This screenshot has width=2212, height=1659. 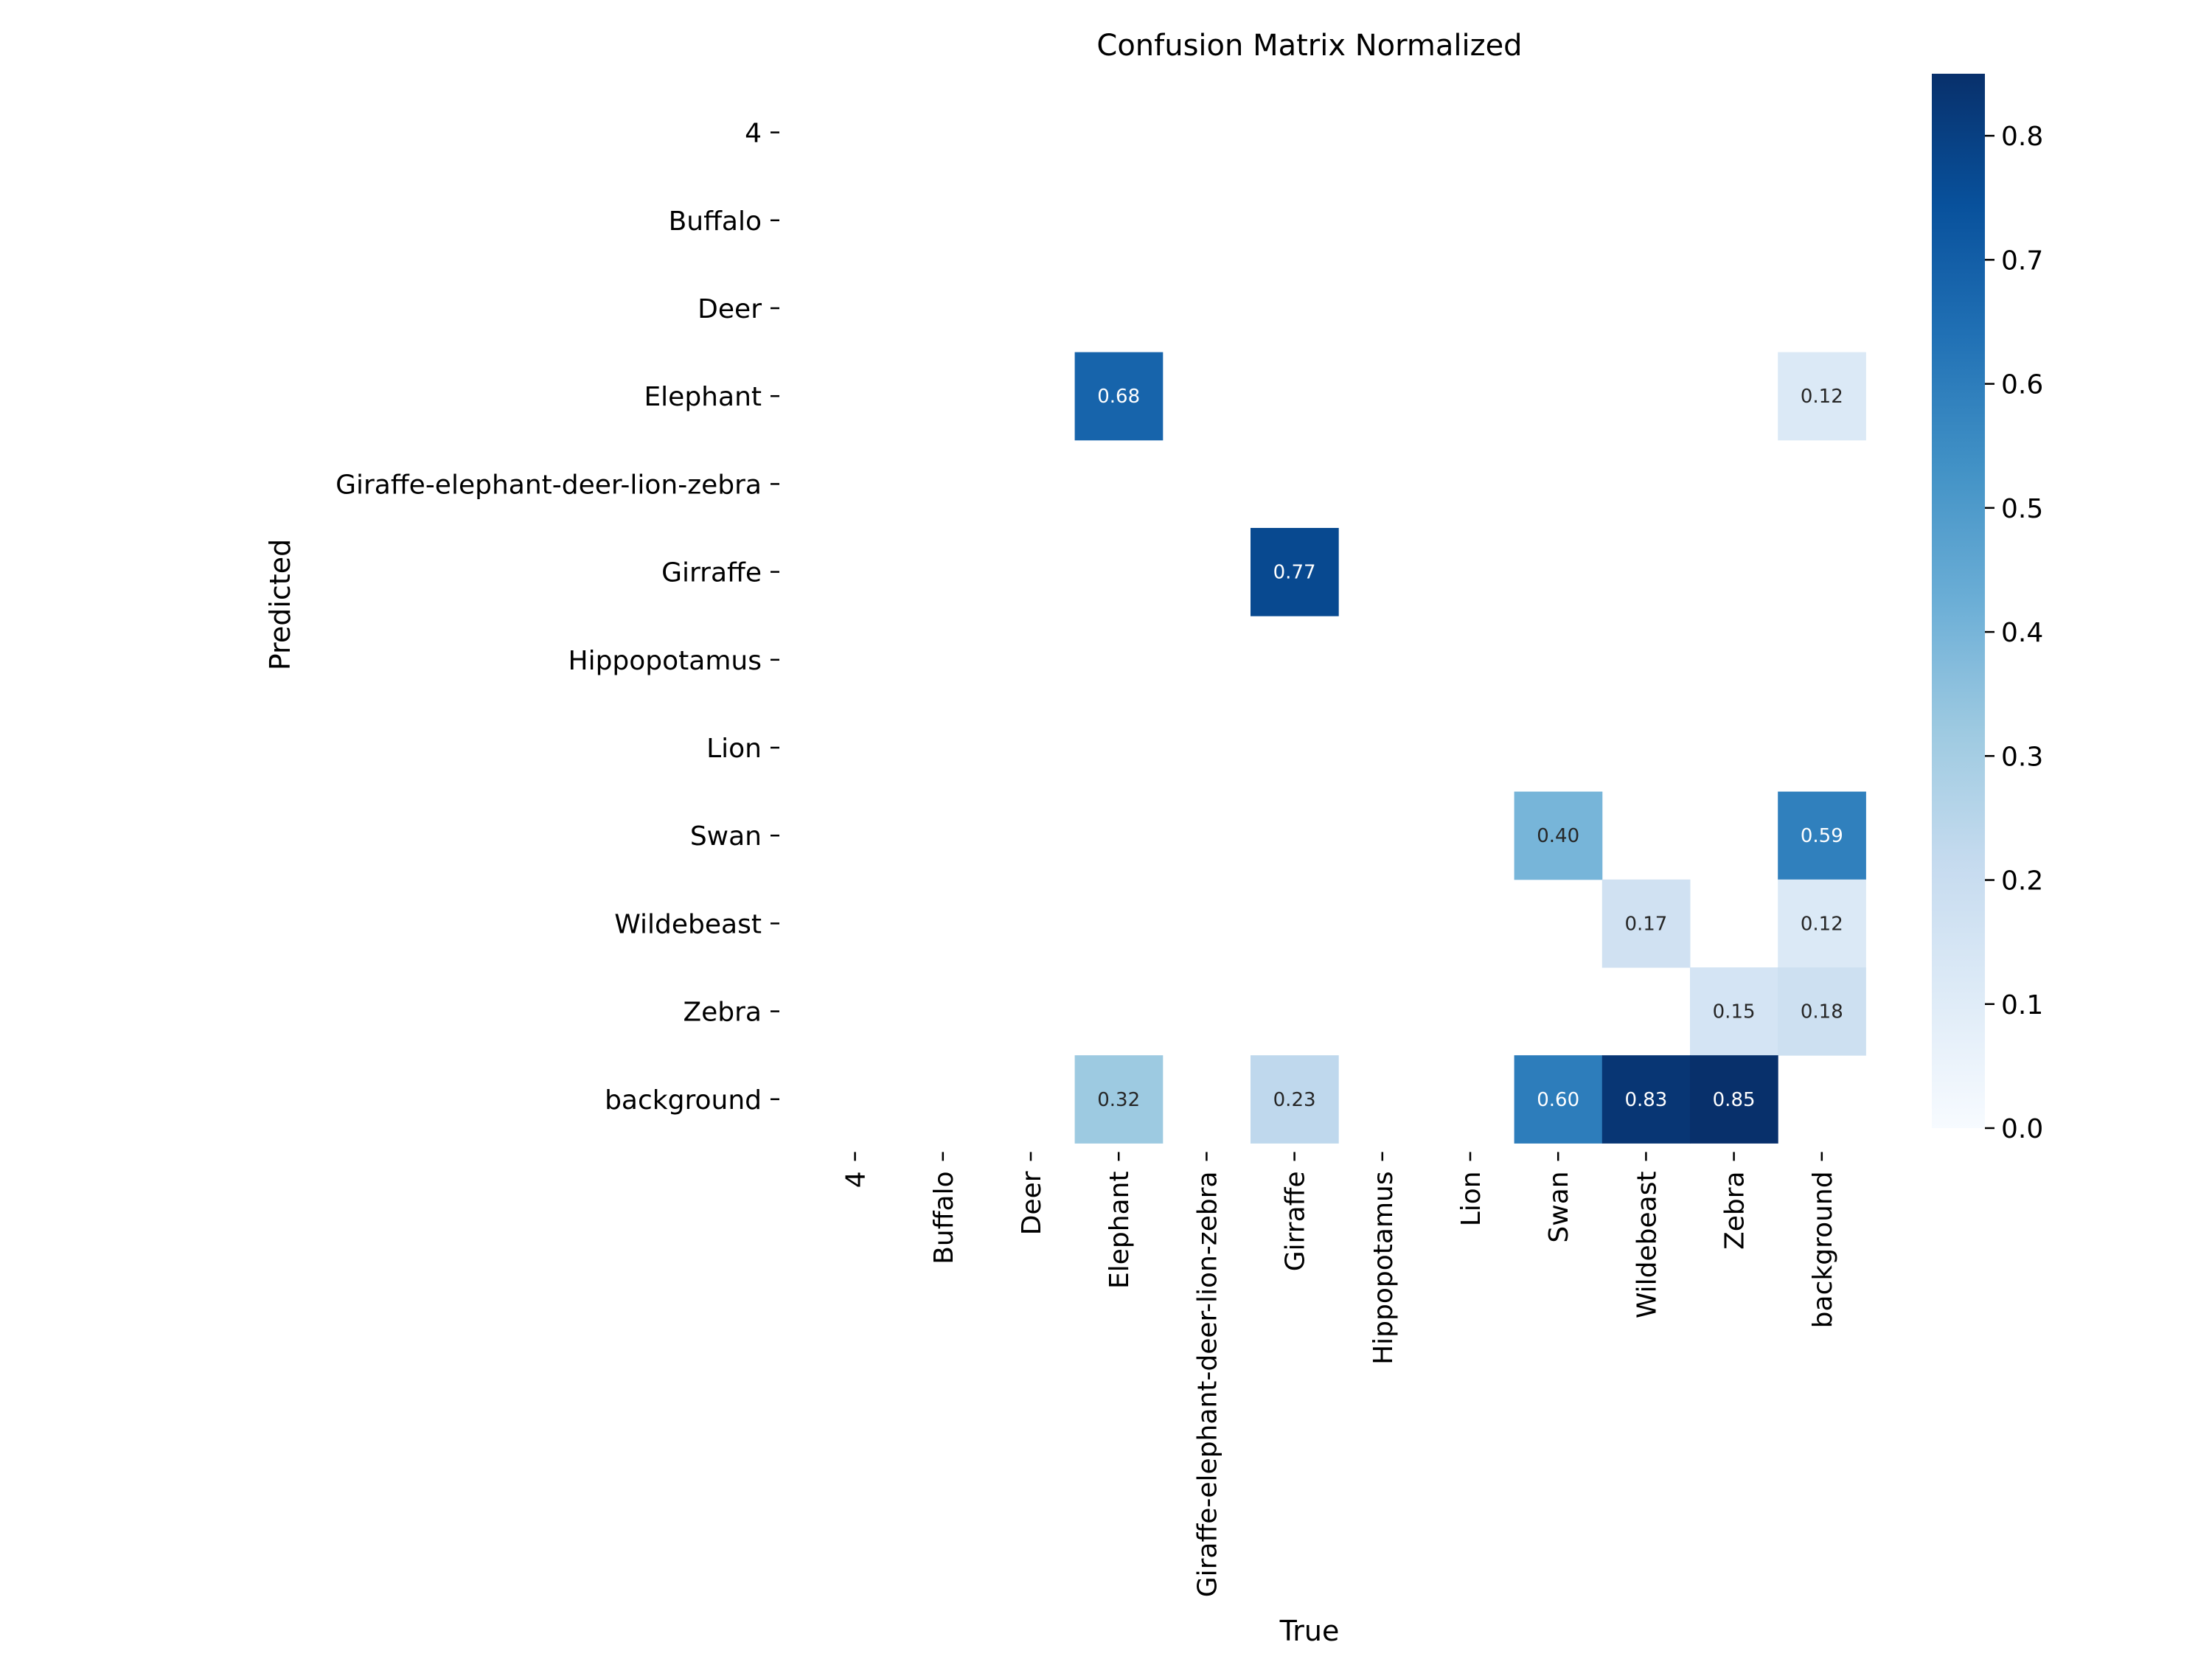 I want to click on y-tick-label: Lion, so click(x=734, y=749).